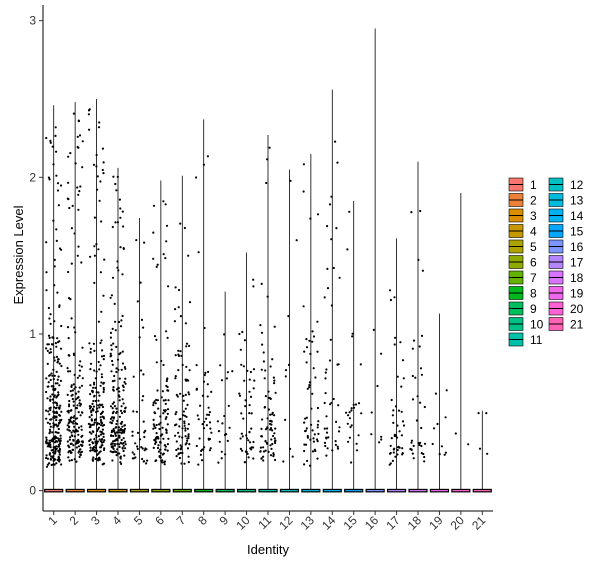 The image size is (600, 568). Describe the element at coordinates (522, 200) in the screenshot. I see `legend-item-2: 2` at that location.